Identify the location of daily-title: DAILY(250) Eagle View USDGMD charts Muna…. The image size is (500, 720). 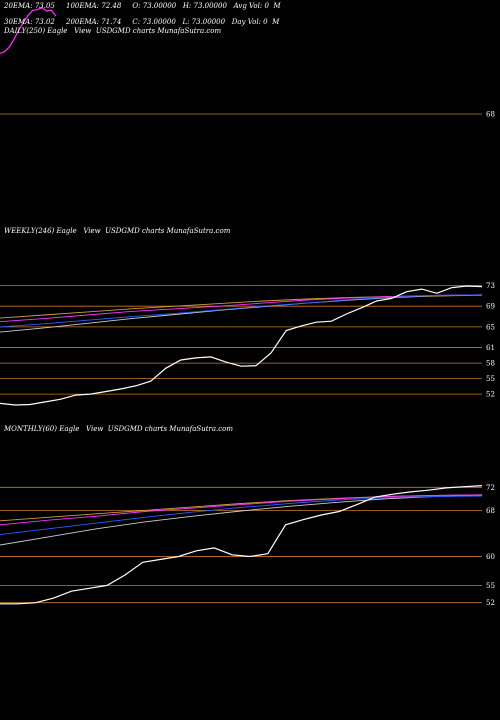
(113, 31).